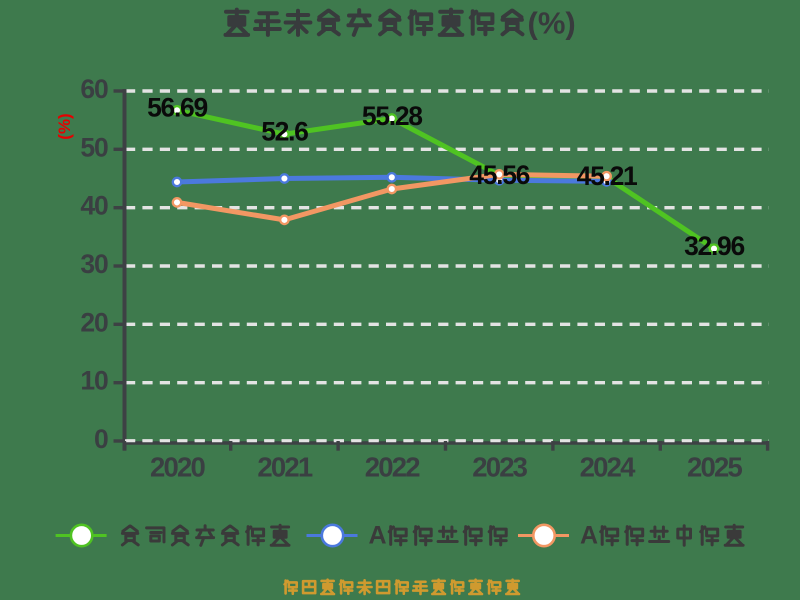 Image resolution: width=800 pixels, height=600 pixels. What do you see at coordinates (94, 147) in the screenshot?
I see `svg-text: 50` at bounding box center [94, 147].